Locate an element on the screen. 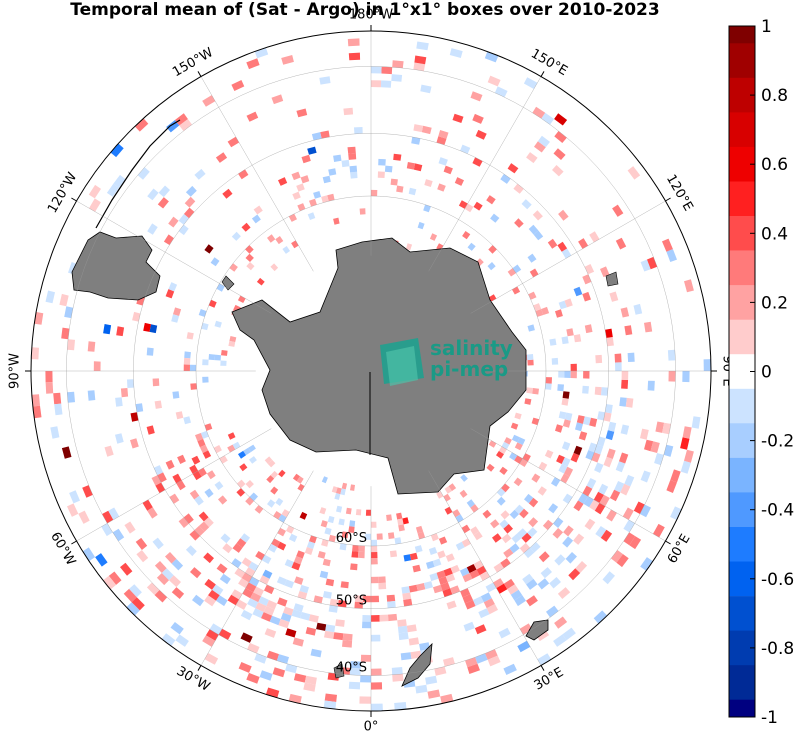 This screenshot has width=801, height=743. salinity-pi-mep-logo: salinity pi-mep is located at coordinates (446, 361).